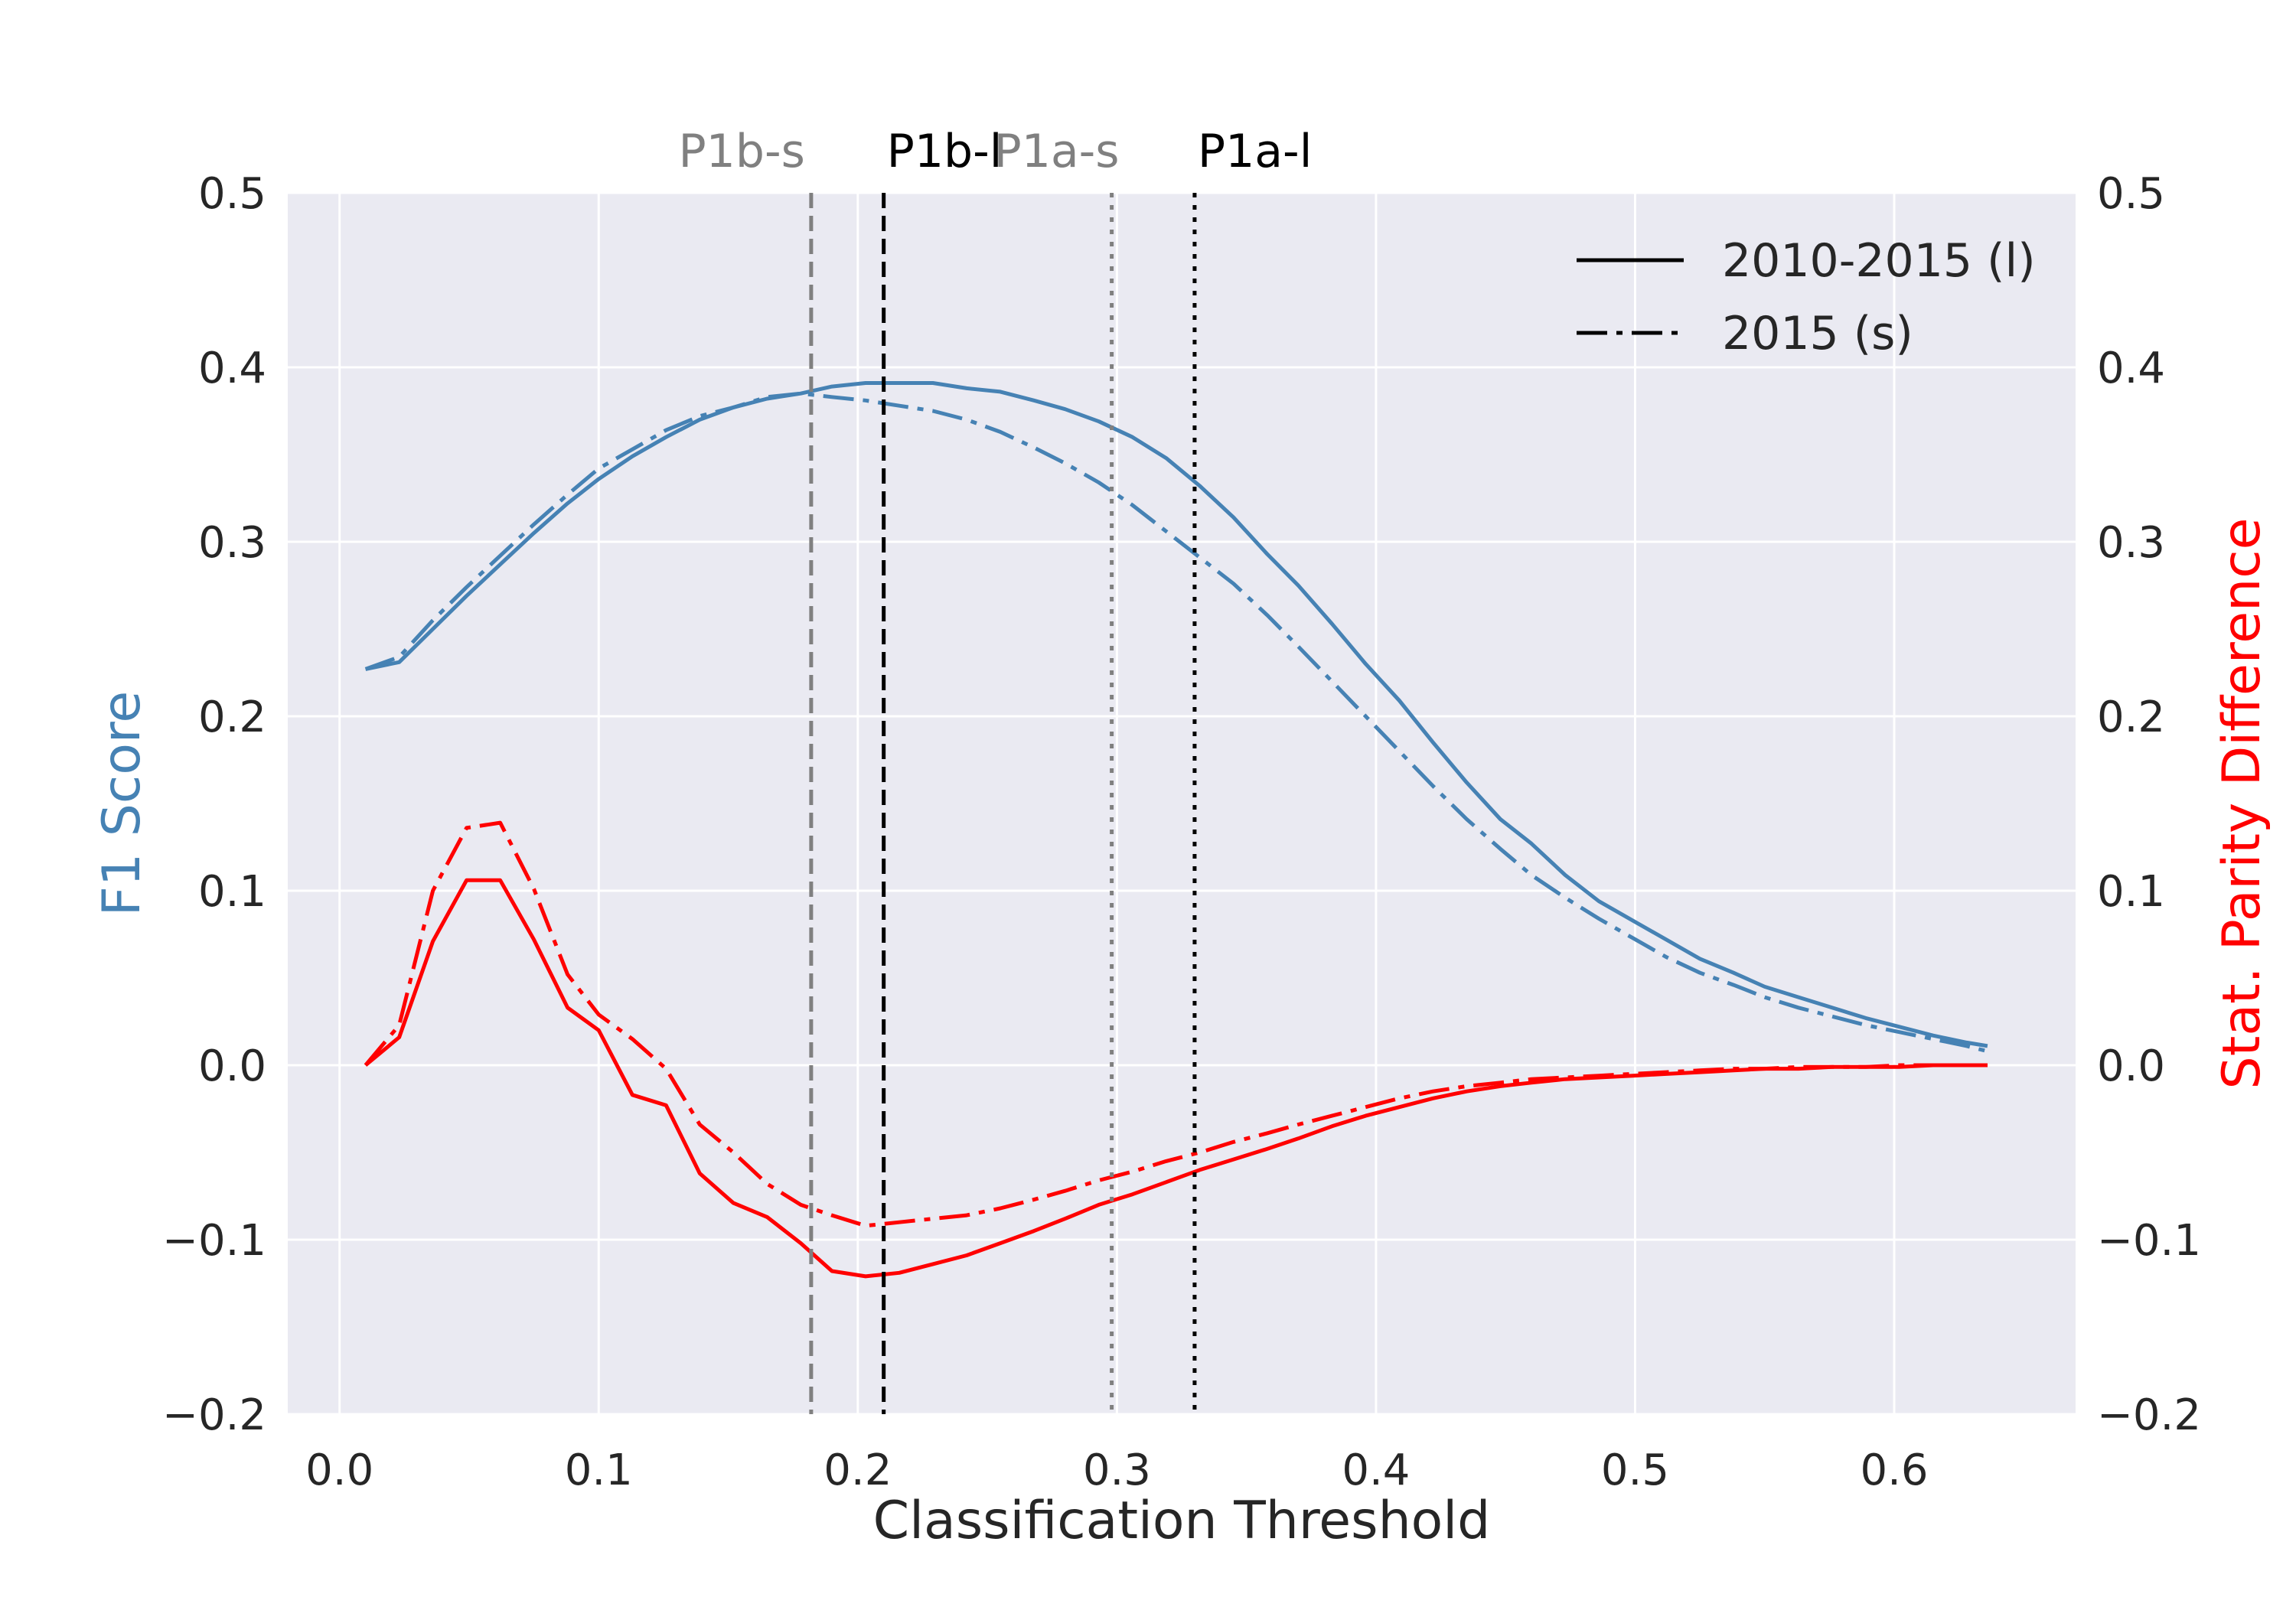 This screenshot has height=1607, width=2296. I want to click on y-right-tick-label: 0.3, so click(2131, 543).